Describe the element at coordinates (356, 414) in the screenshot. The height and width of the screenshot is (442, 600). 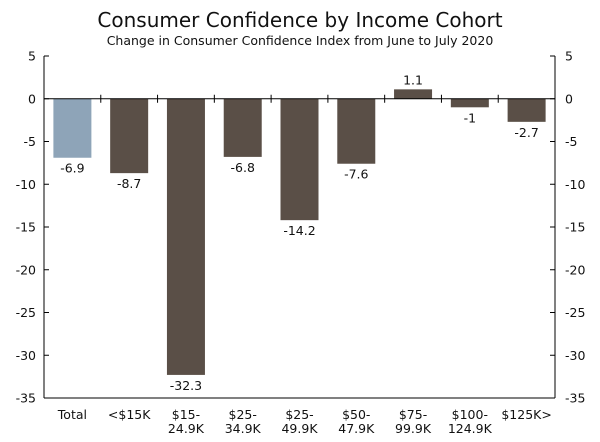
I see `x-category-label: $50-` at that location.